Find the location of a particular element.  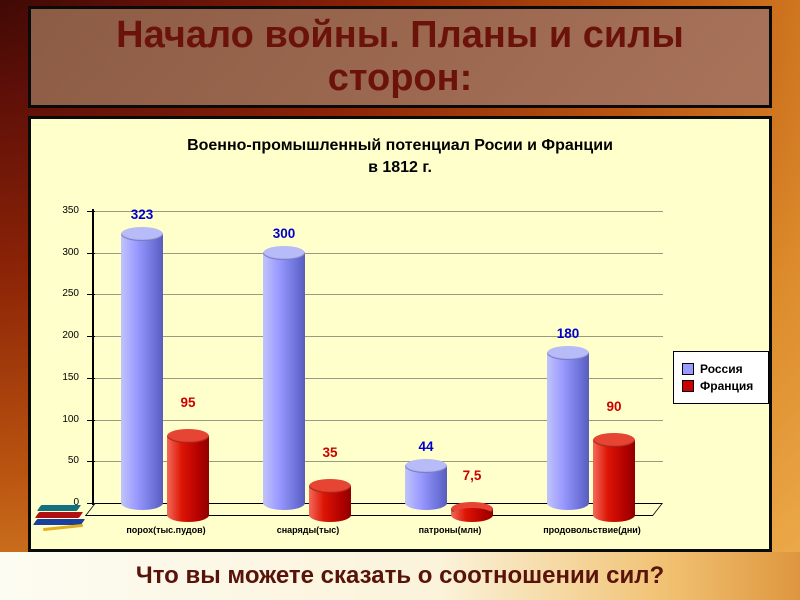

legend-item-france: Франция is located at coordinates (721, 386).